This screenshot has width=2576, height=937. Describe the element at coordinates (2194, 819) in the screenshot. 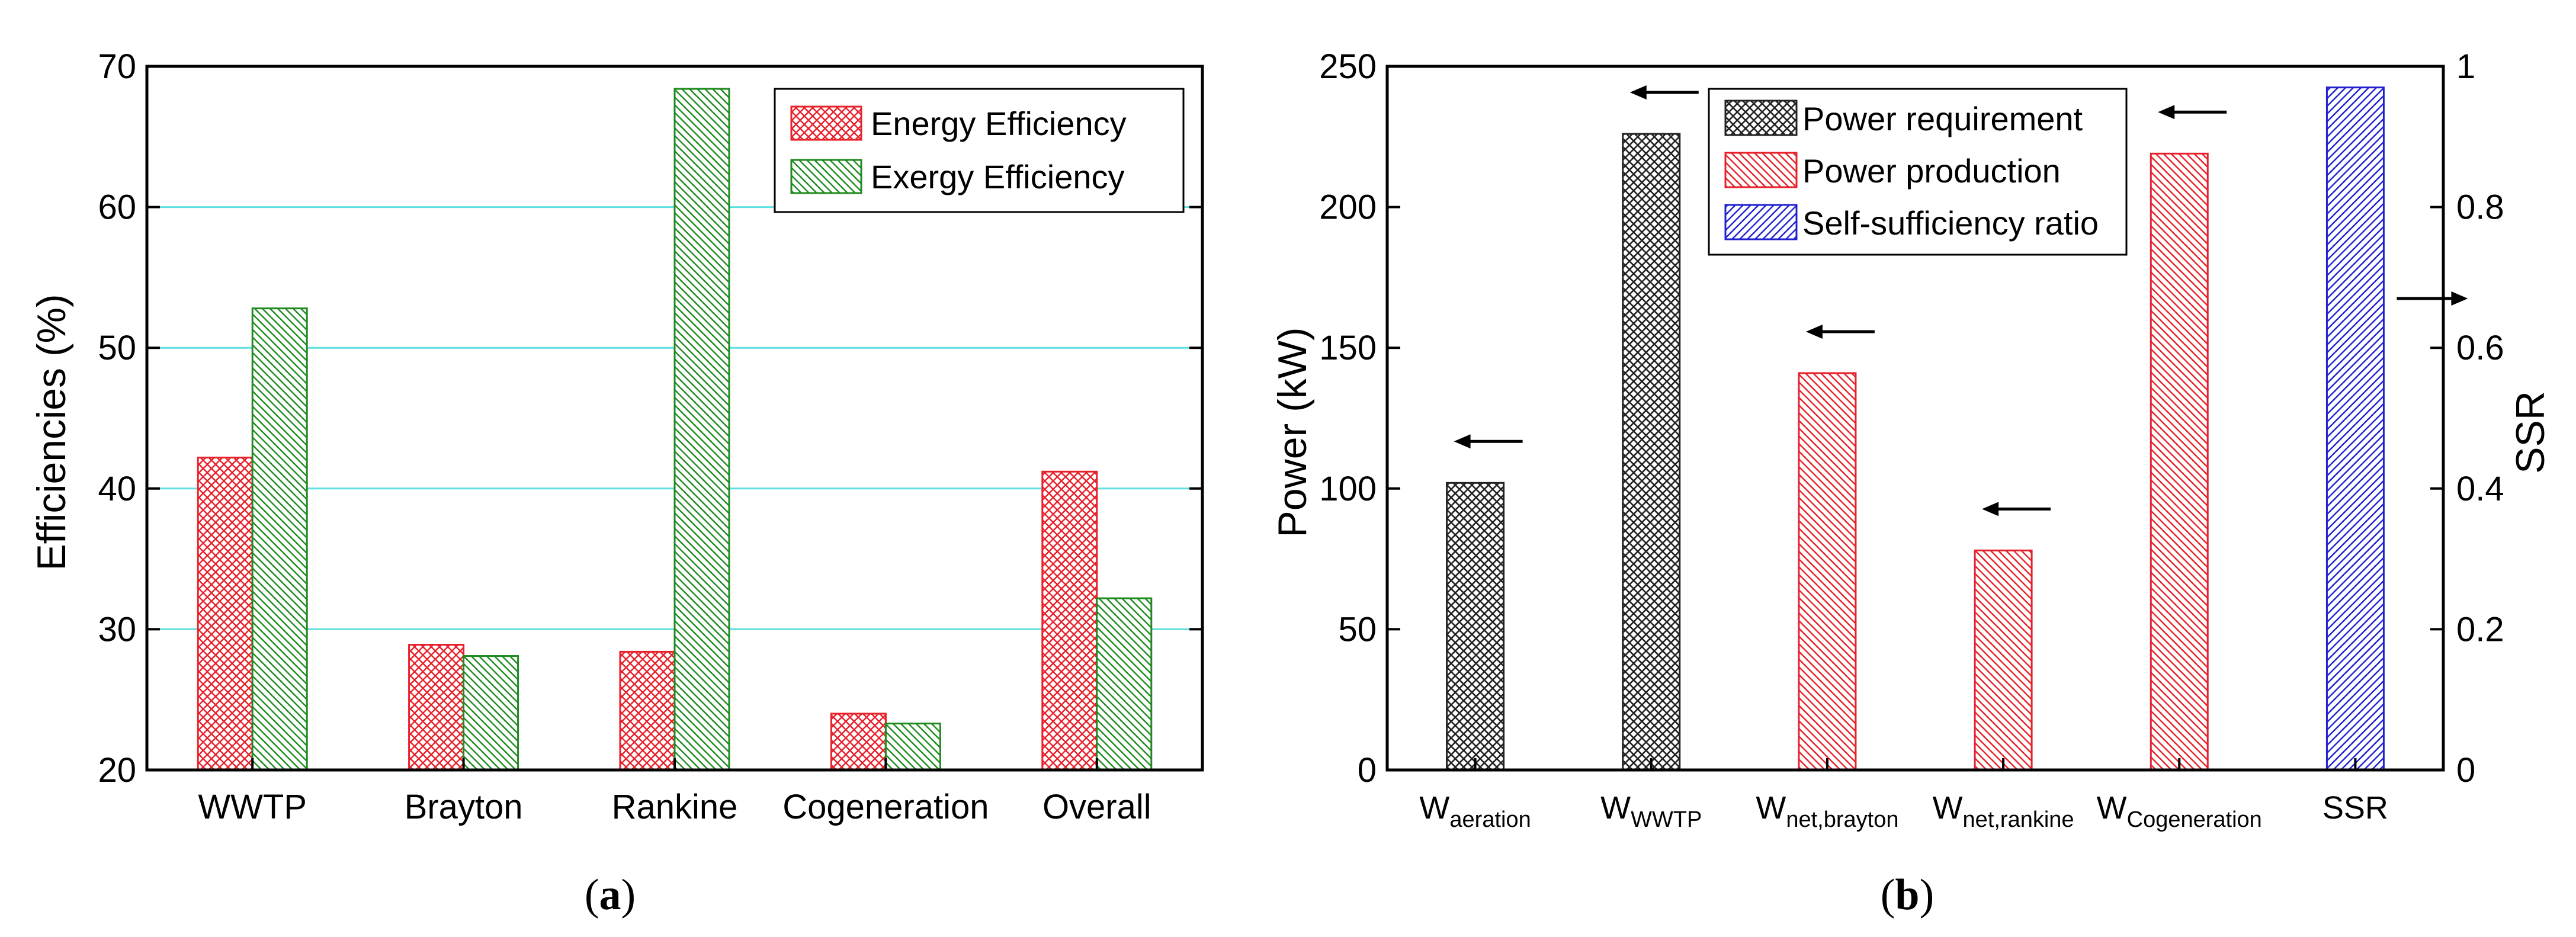

I see `x-tick-label-sub: Cogeneration` at that location.